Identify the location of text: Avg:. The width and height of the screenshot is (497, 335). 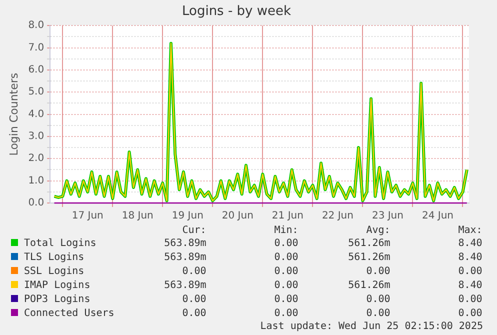
(378, 231).